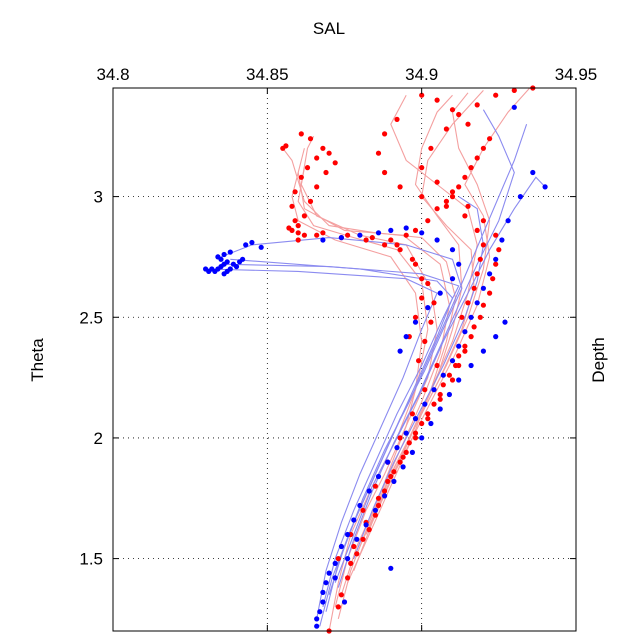 The image size is (621, 640). What do you see at coordinates (98, 438) in the screenshot?
I see `y-tick-label: 2` at bounding box center [98, 438].